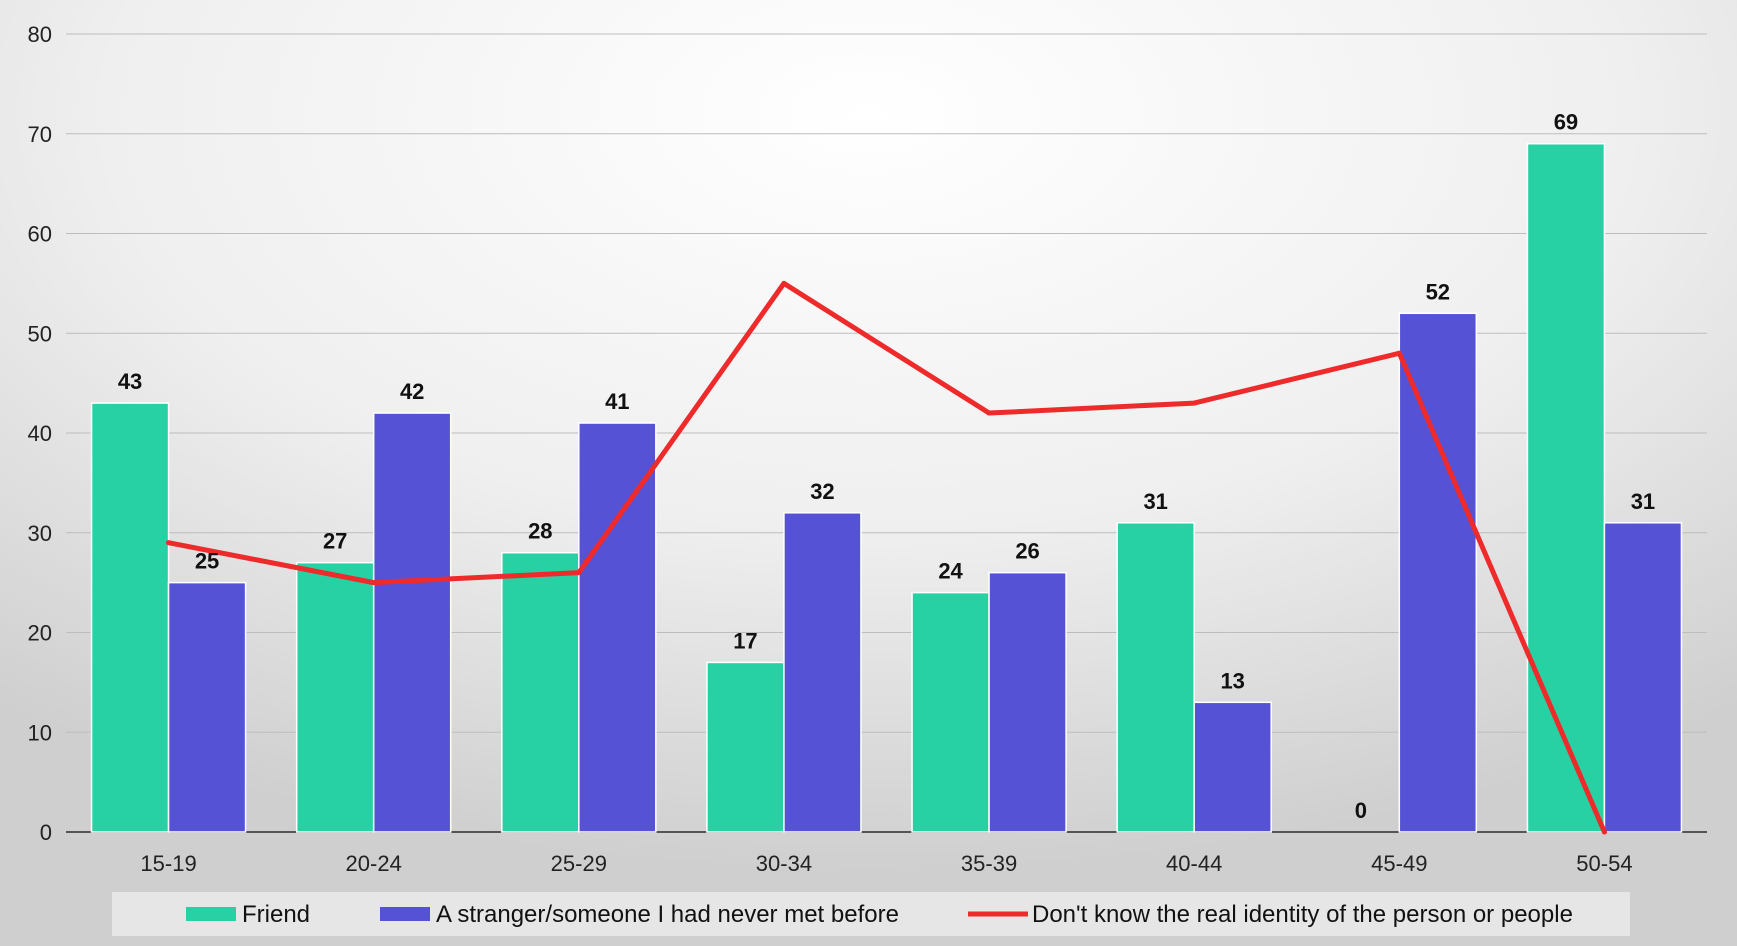  I want to click on y-tick-label: 40, so click(40, 433).